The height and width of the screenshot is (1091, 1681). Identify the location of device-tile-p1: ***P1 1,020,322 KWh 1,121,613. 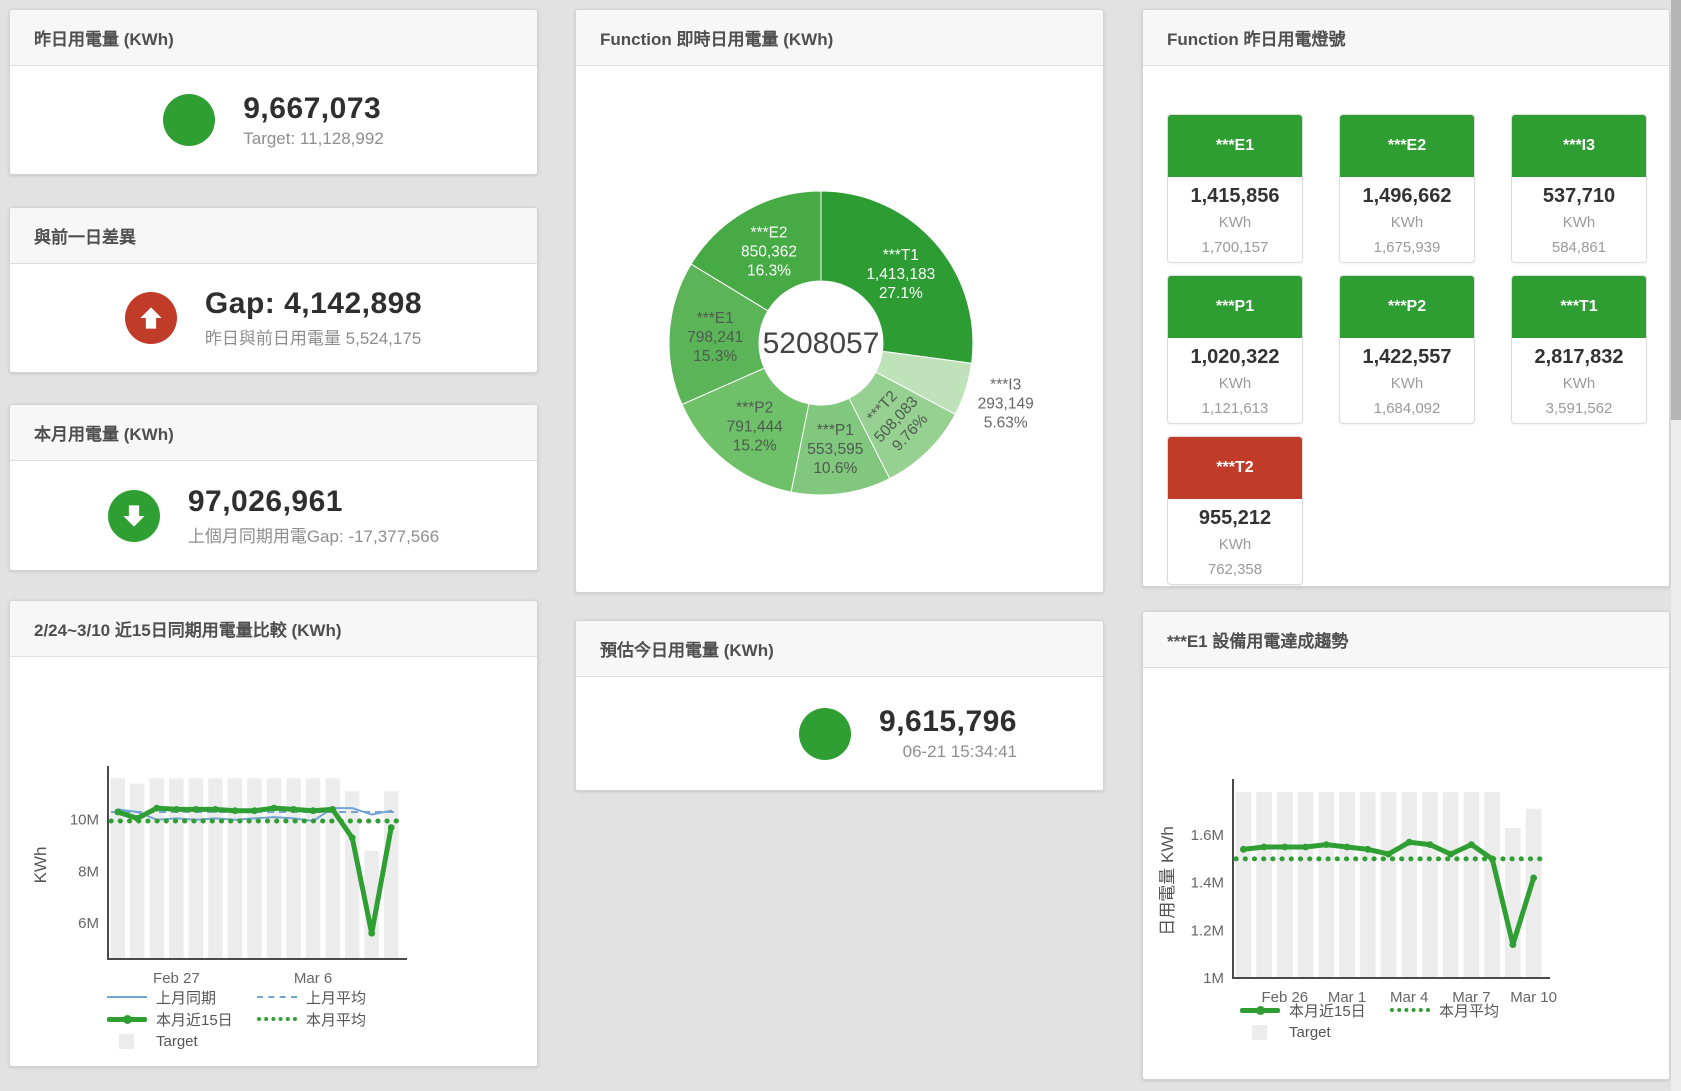
(1235, 349).